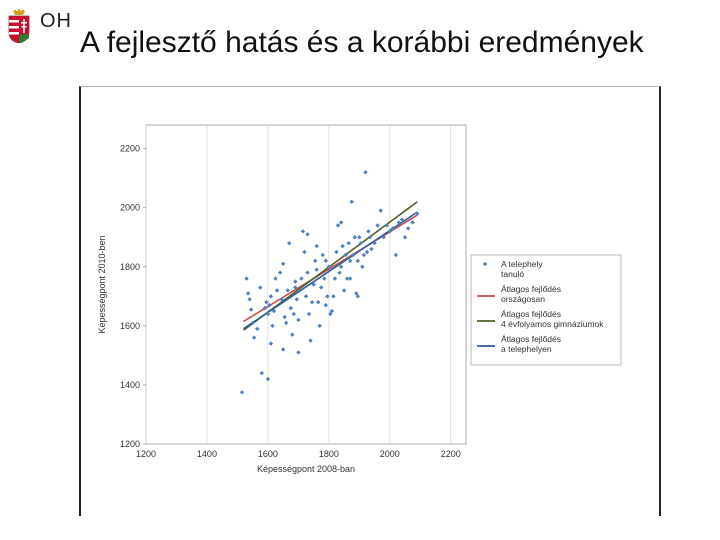 The image size is (720, 540). What do you see at coordinates (146, 454) in the screenshot?
I see `x-tick-label: 1200` at bounding box center [146, 454].